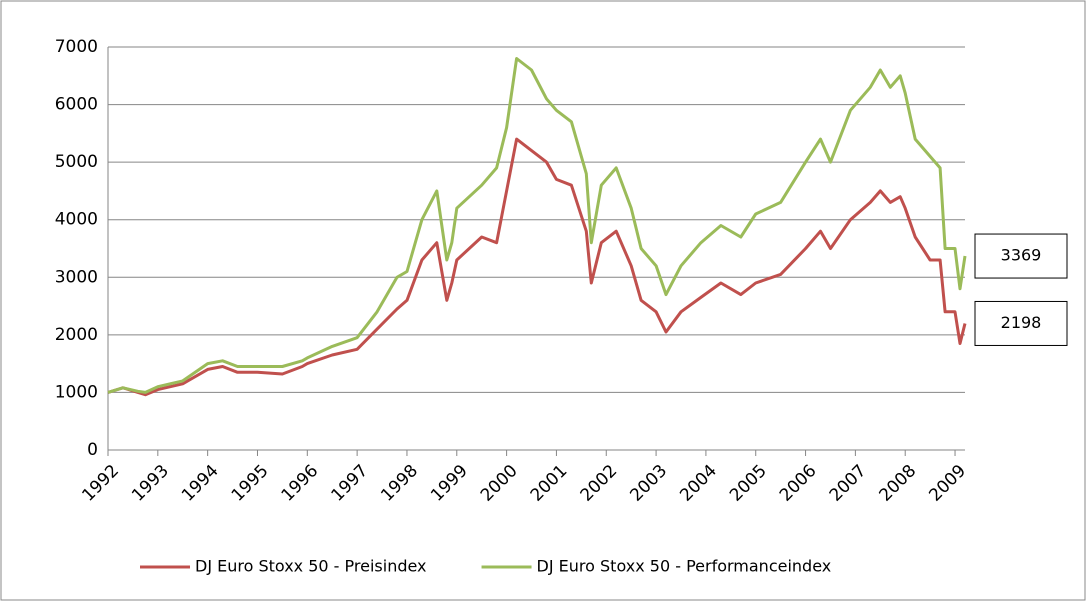 The width and height of the screenshot is (1086, 605). What do you see at coordinates (76, 162) in the screenshot?
I see `y-tick-label: 5000` at bounding box center [76, 162].